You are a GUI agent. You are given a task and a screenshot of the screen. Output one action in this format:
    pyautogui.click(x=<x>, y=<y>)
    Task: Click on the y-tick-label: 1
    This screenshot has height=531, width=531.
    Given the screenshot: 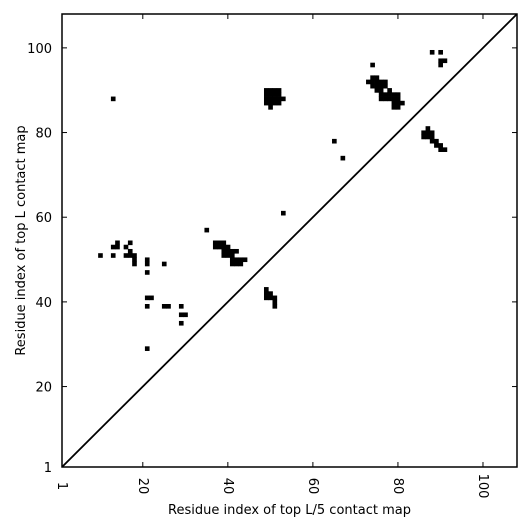 What is the action you would take?
    pyautogui.click(x=48, y=468)
    